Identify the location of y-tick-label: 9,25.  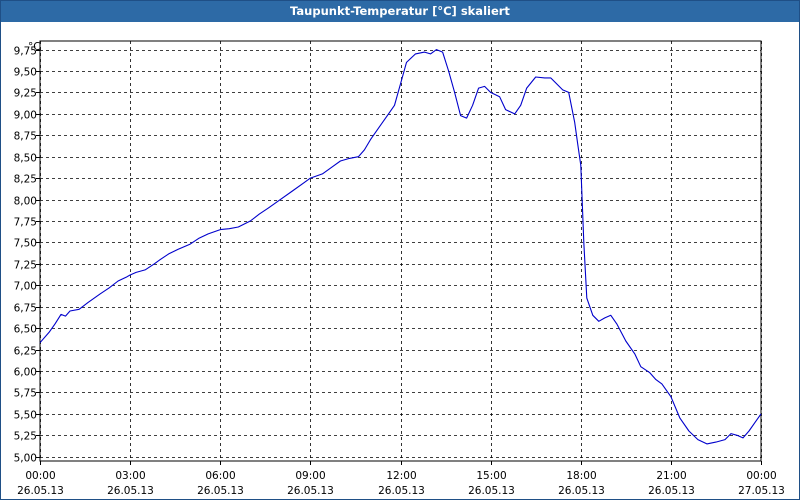
(25, 94).